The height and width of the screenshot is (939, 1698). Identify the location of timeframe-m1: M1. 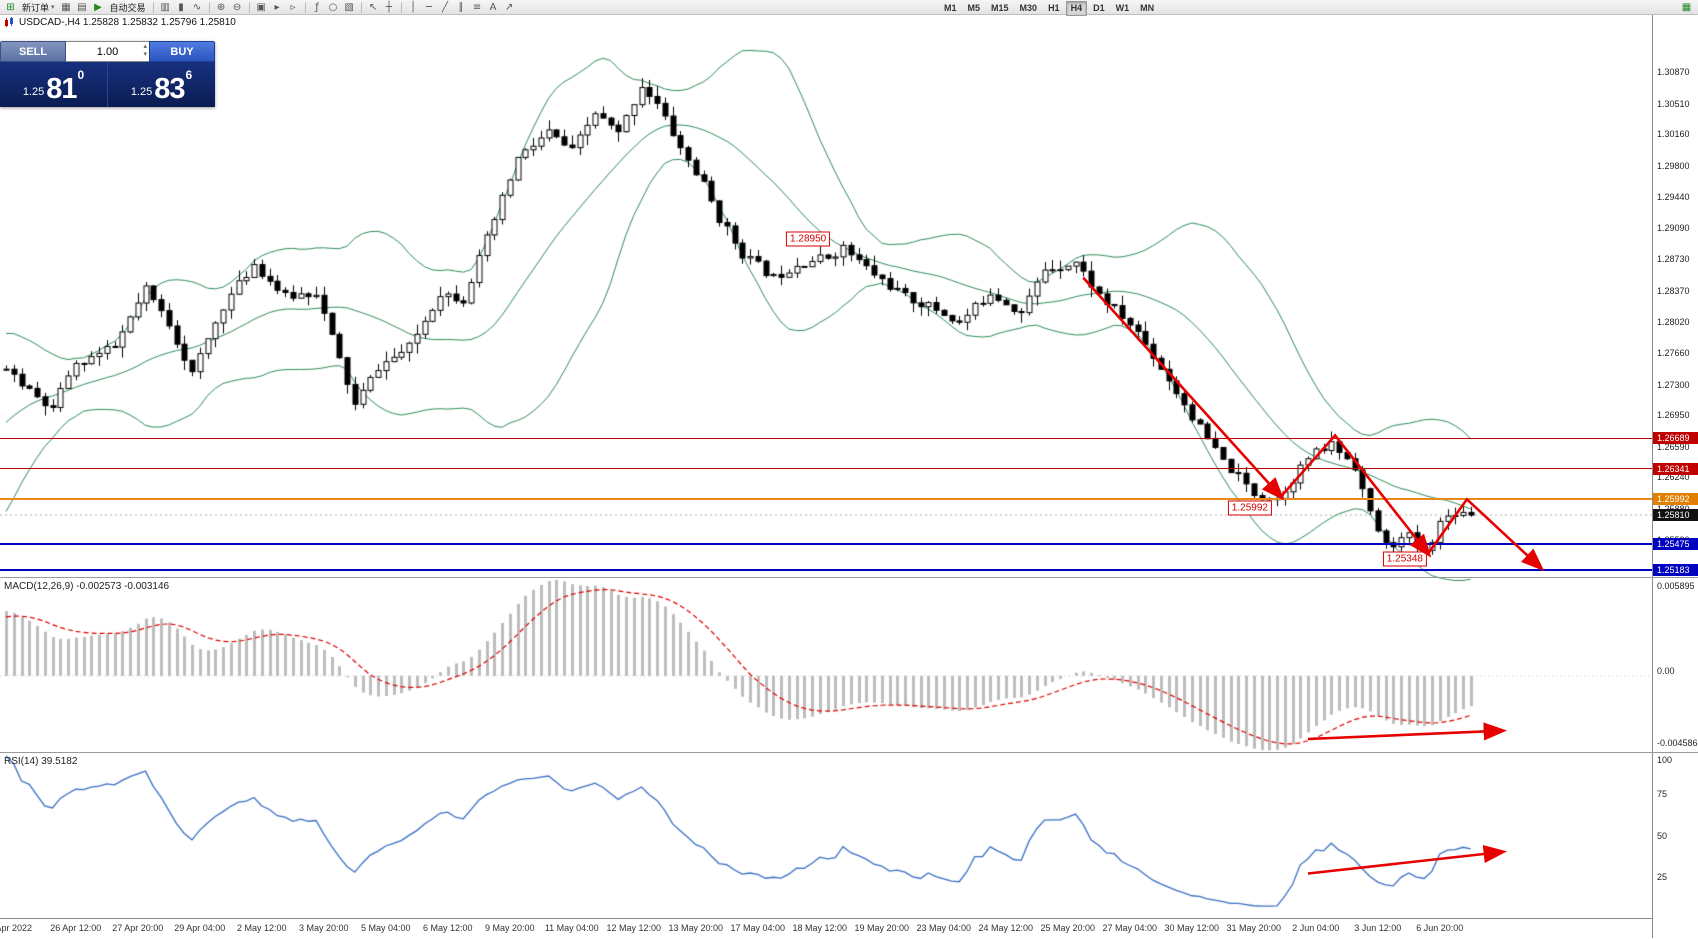
(950, 8).